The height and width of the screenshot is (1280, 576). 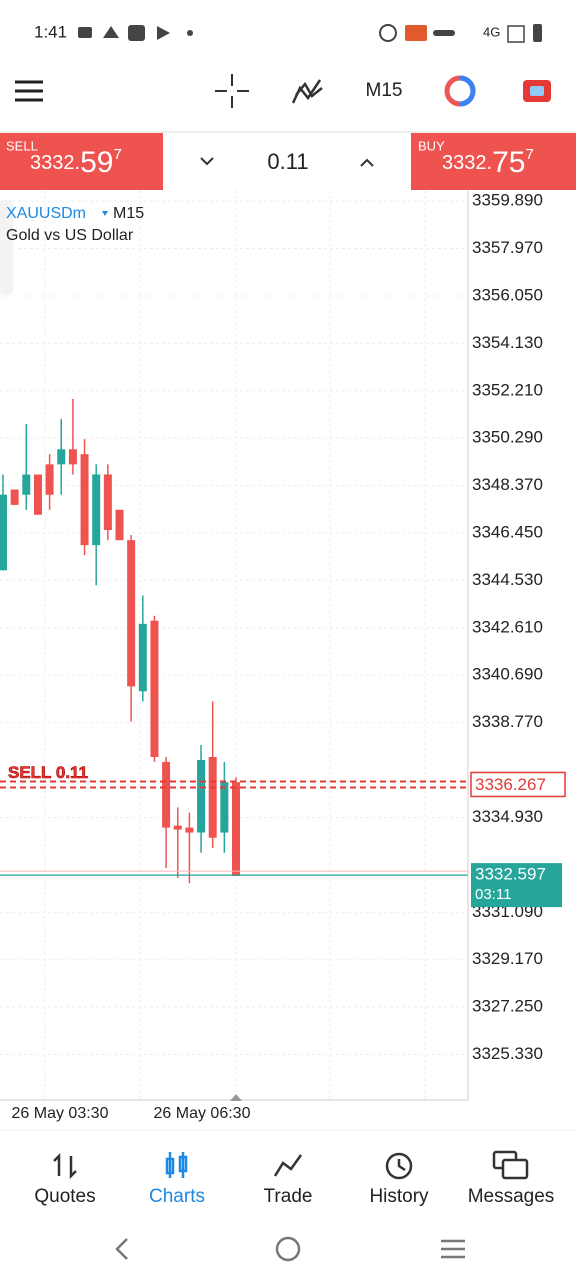 I want to click on y-tick-label: 3354.130, so click(x=507, y=342).